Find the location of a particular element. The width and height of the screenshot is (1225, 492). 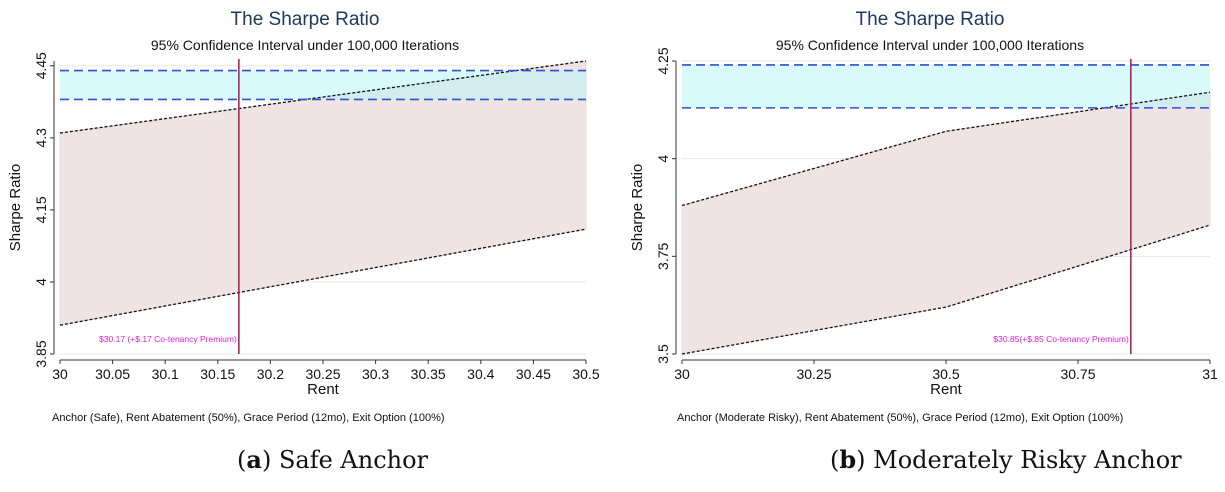

y-tick-label: 4.45 is located at coordinates (41, 65).